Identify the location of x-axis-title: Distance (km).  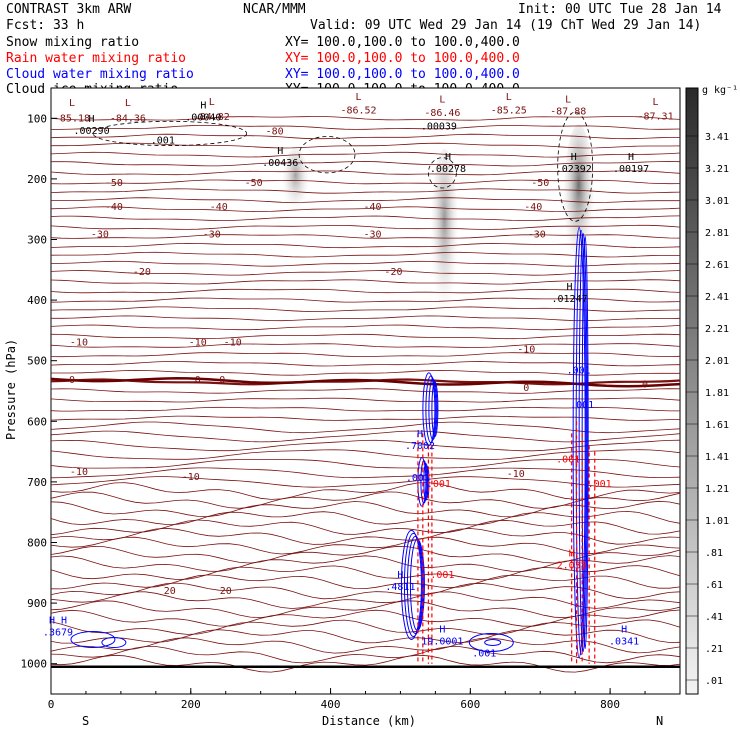
(369, 721).